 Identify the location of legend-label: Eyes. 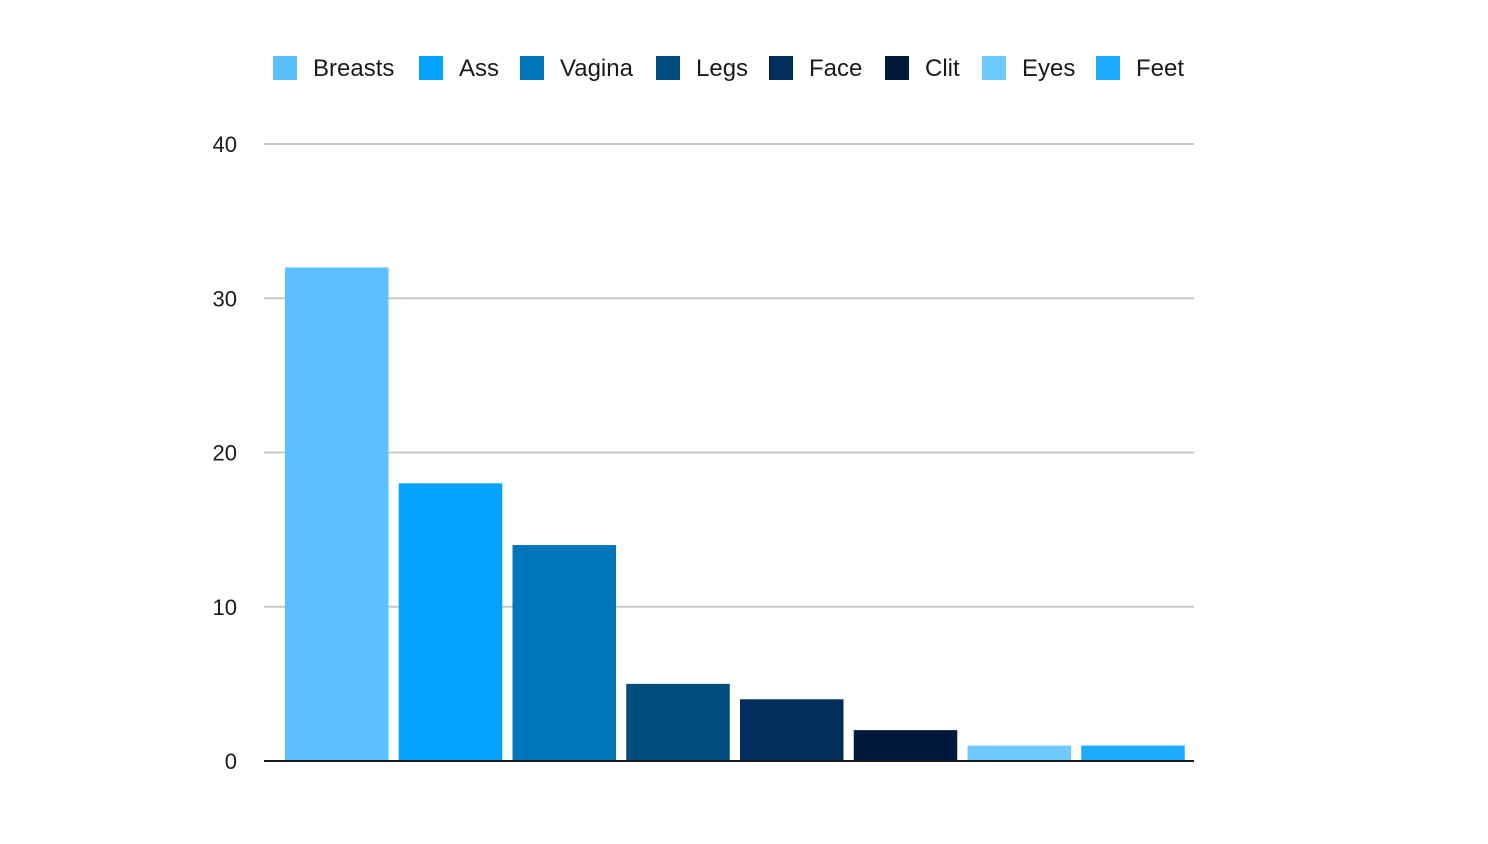
(1048, 68).